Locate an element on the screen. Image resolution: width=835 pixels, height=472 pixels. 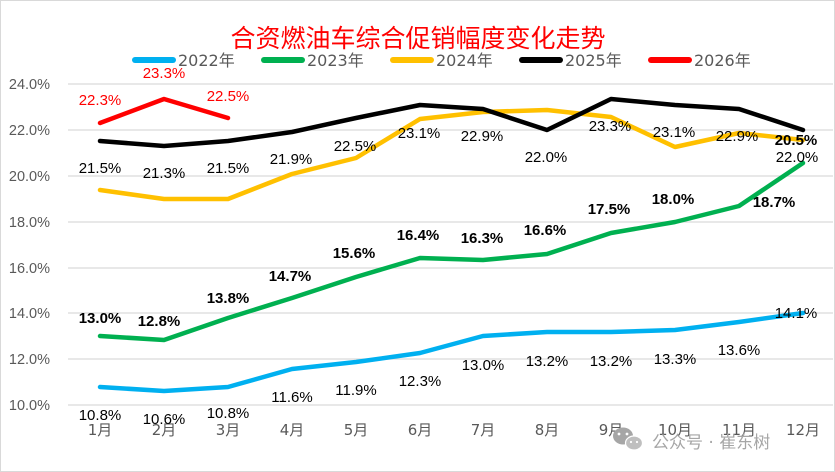
svg-text: 2月 is located at coordinates (164, 430).